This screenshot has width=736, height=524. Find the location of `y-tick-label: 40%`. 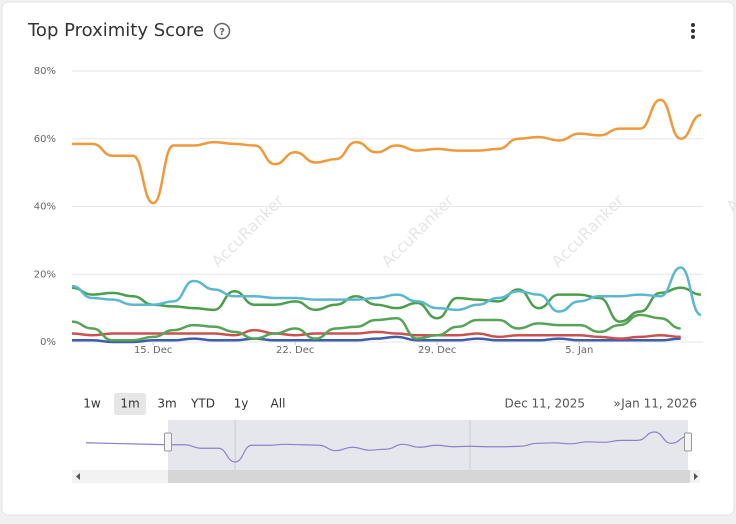

y-tick-label: 40% is located at coordinates (45, 207).